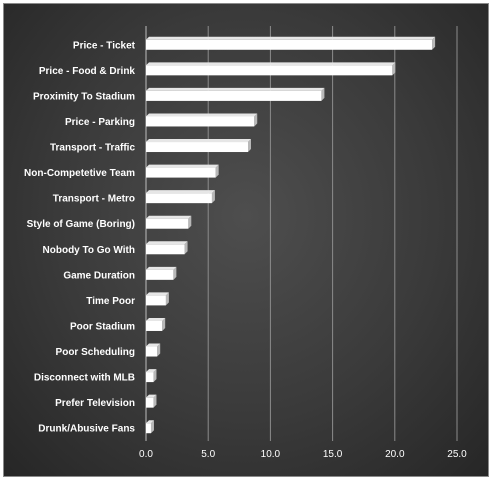  Describe the element at coordinates (84, 378) in the screenshot. I see `category-label: Disconnect with MLB` at that location.